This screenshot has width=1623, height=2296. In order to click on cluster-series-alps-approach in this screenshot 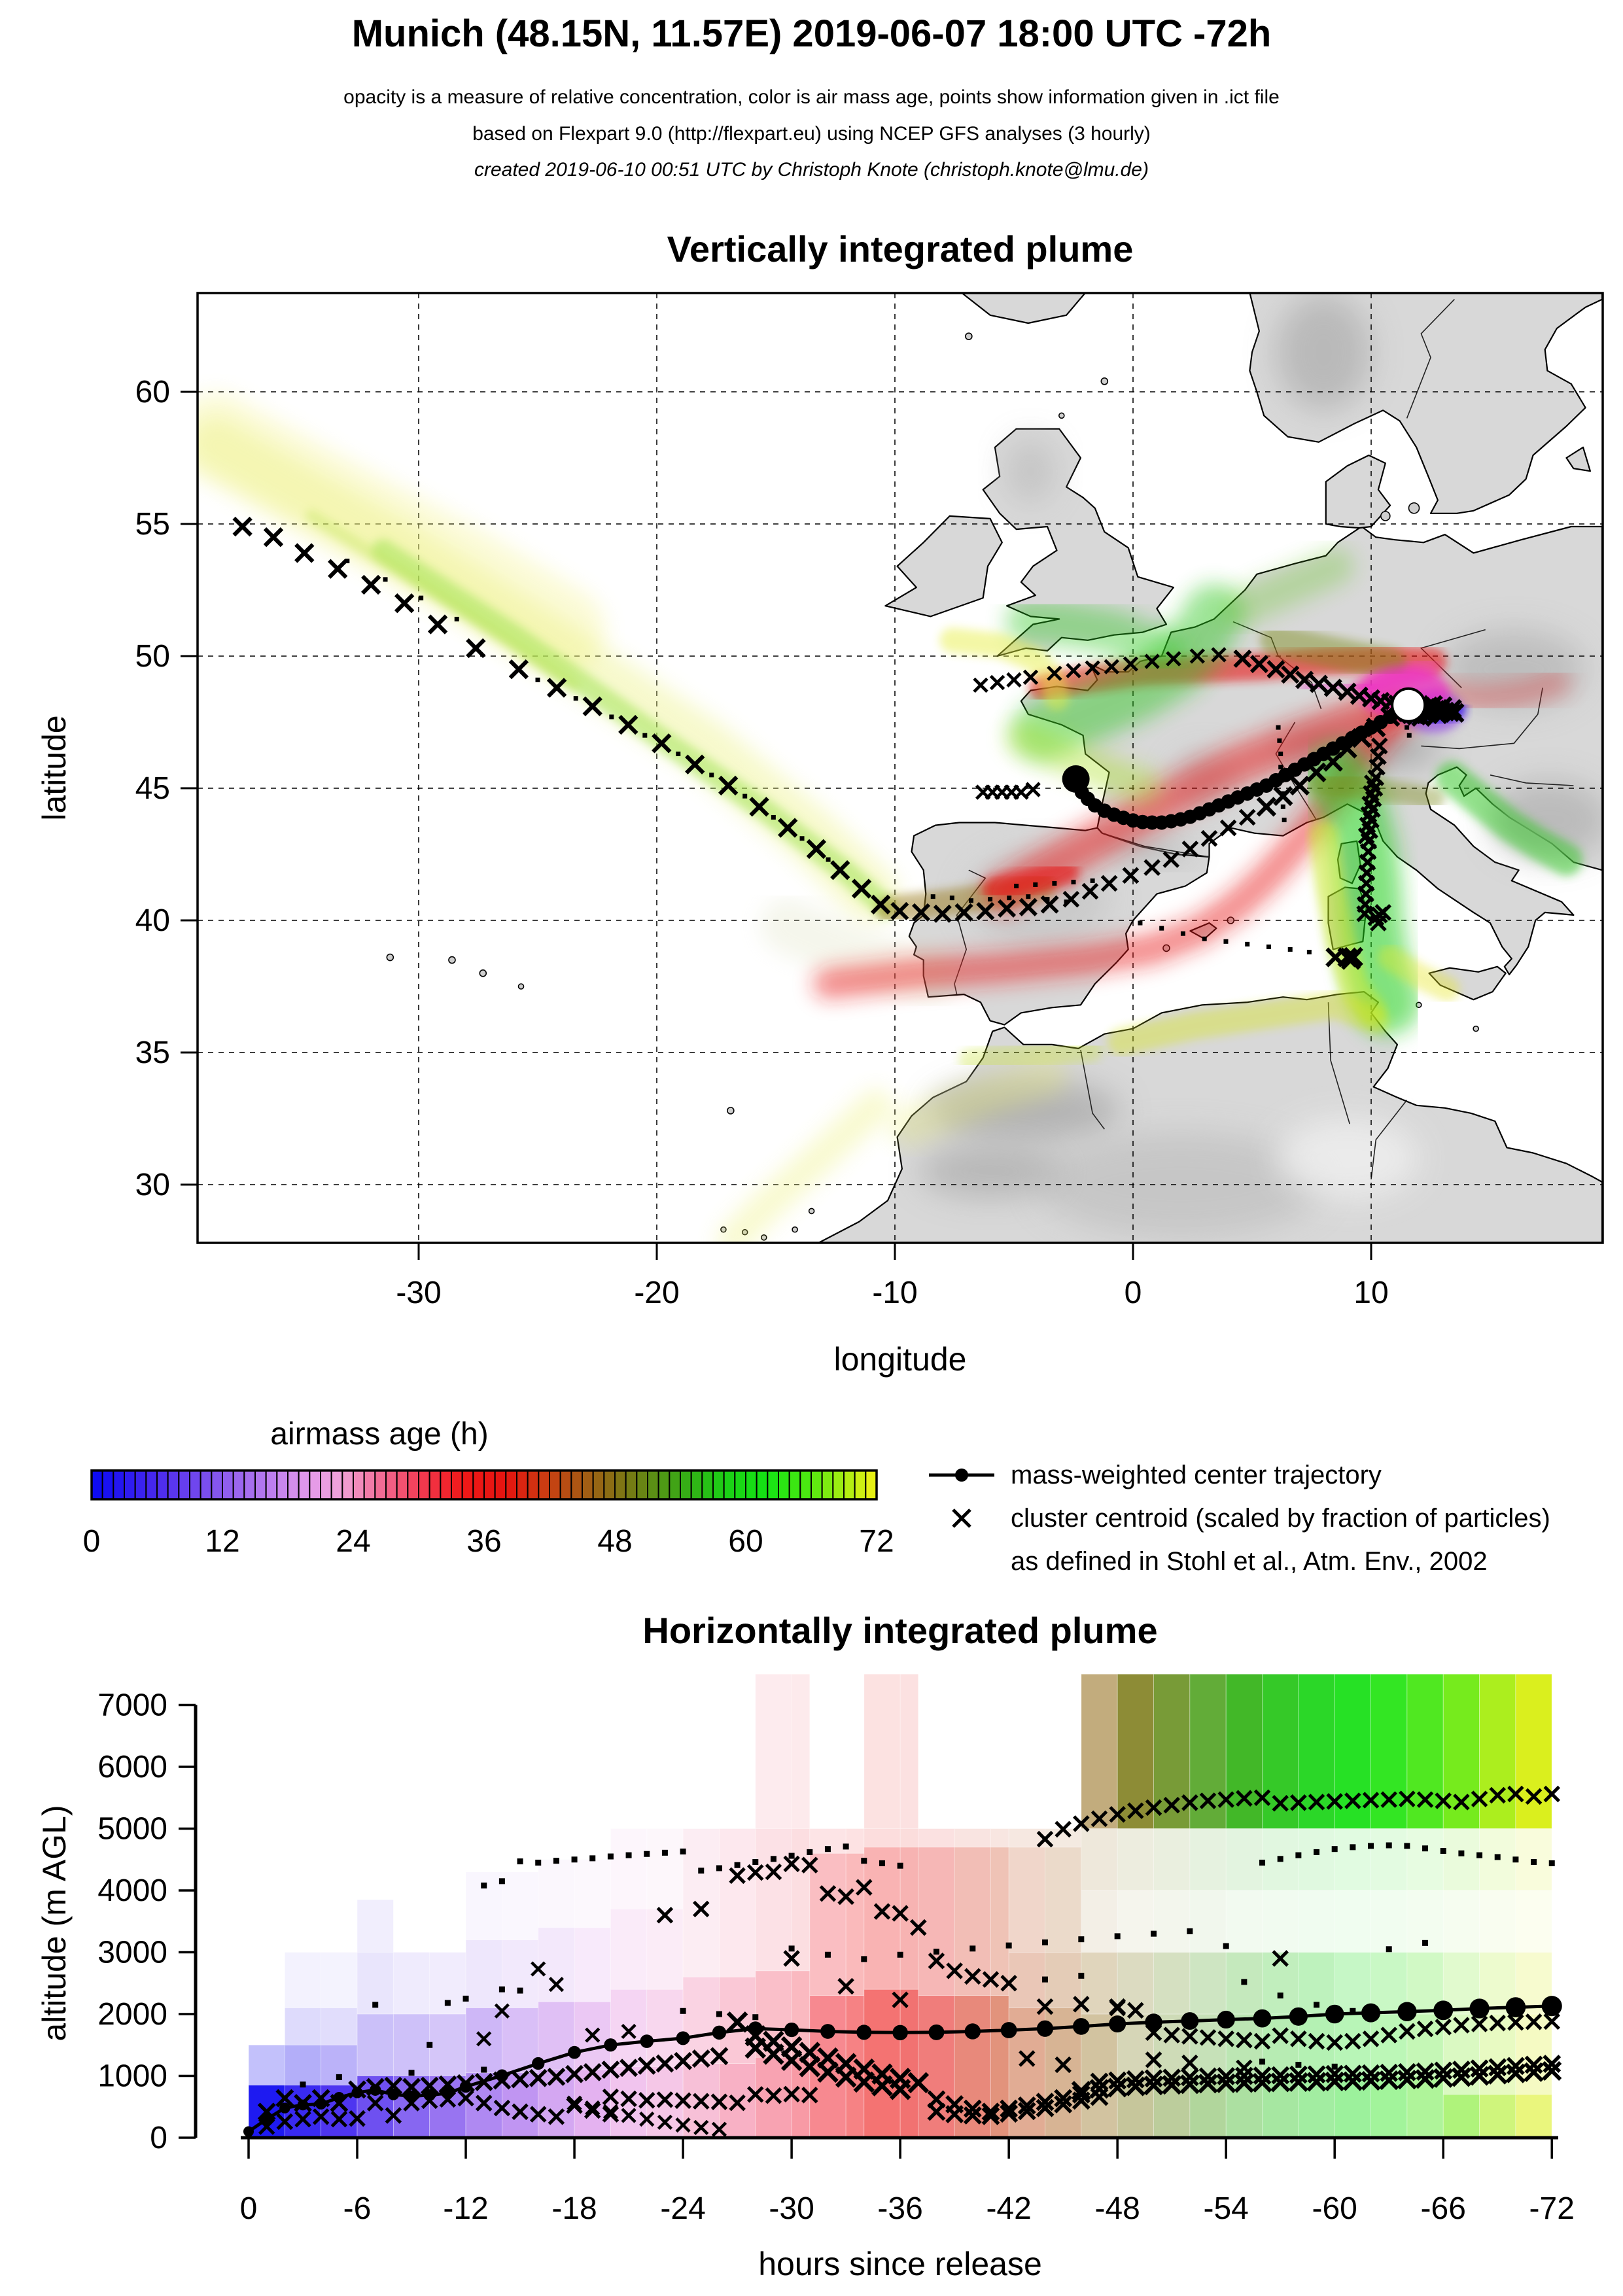, I will do `click(1334, 758)`.